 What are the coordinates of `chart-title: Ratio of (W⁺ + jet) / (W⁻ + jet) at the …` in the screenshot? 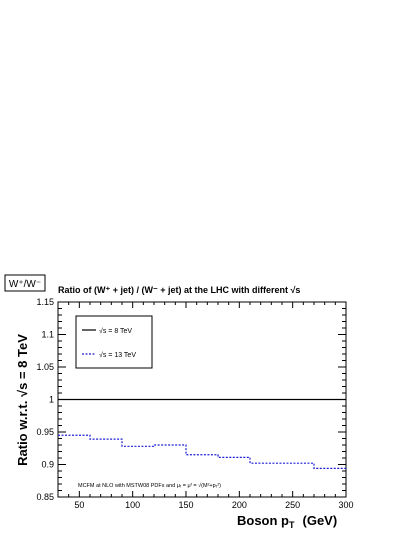 It's located at (179, 290).